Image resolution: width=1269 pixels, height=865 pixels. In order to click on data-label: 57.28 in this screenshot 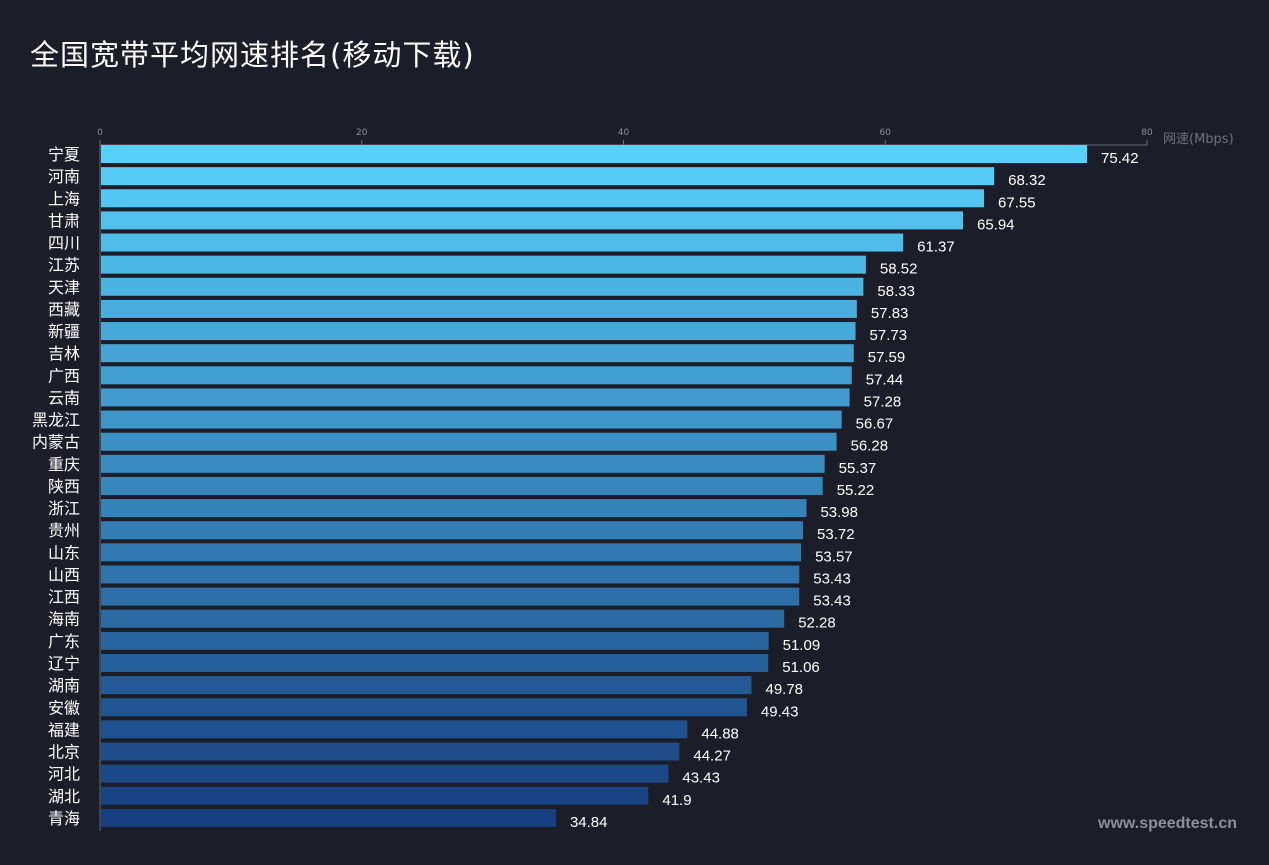, I will do `click(883, 401)`.